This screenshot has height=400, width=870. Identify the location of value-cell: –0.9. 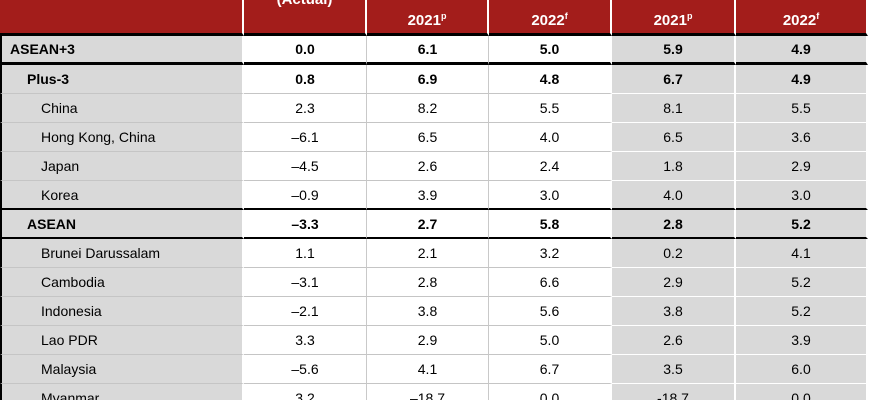
(305, 195).